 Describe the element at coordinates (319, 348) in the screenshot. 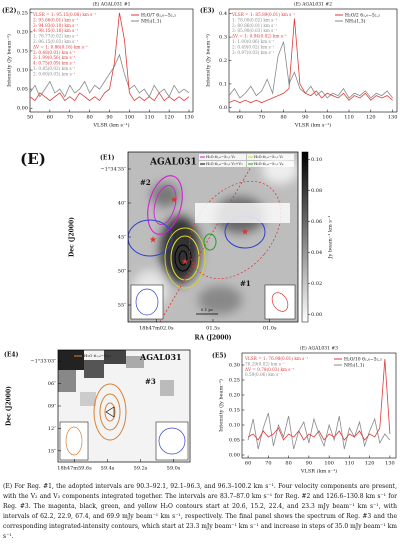

I see `chart-title: (E) AGAL031 #3` at that location.